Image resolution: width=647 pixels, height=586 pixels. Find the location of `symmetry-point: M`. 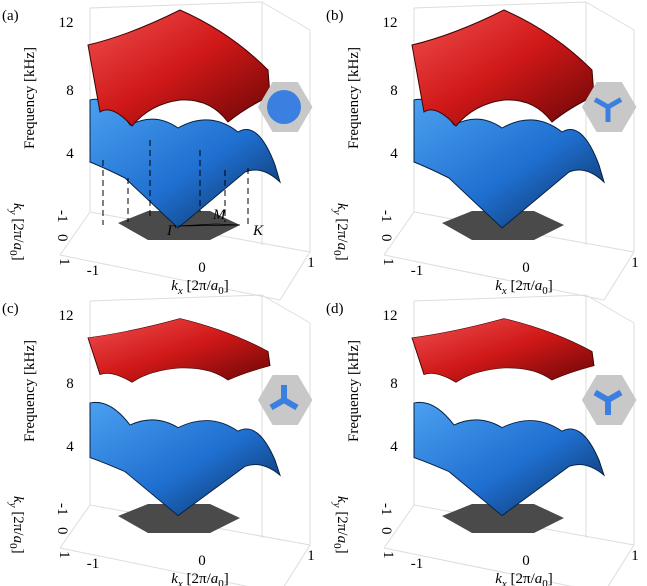

symmetry-point: M is located at coordinates (219, 215).